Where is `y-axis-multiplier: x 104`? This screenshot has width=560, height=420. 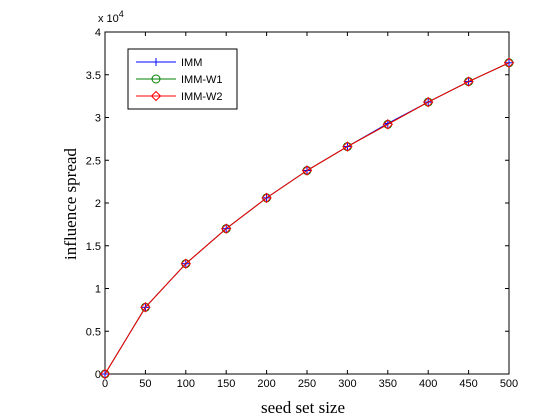
y-axis-multiplier: x 104 is located at coordinates (111, 17).